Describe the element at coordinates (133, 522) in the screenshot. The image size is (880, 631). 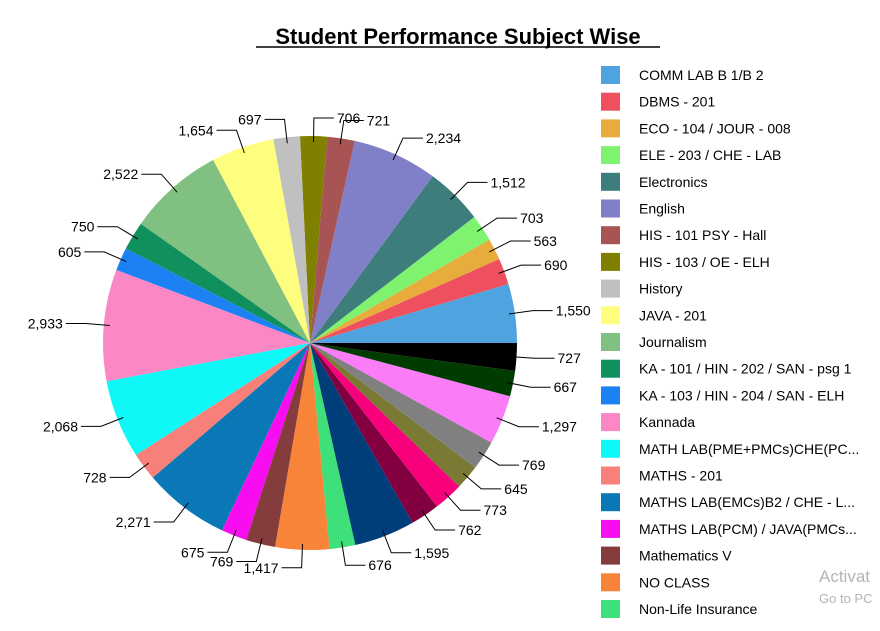
I see `value-label: 2,271` at that location.